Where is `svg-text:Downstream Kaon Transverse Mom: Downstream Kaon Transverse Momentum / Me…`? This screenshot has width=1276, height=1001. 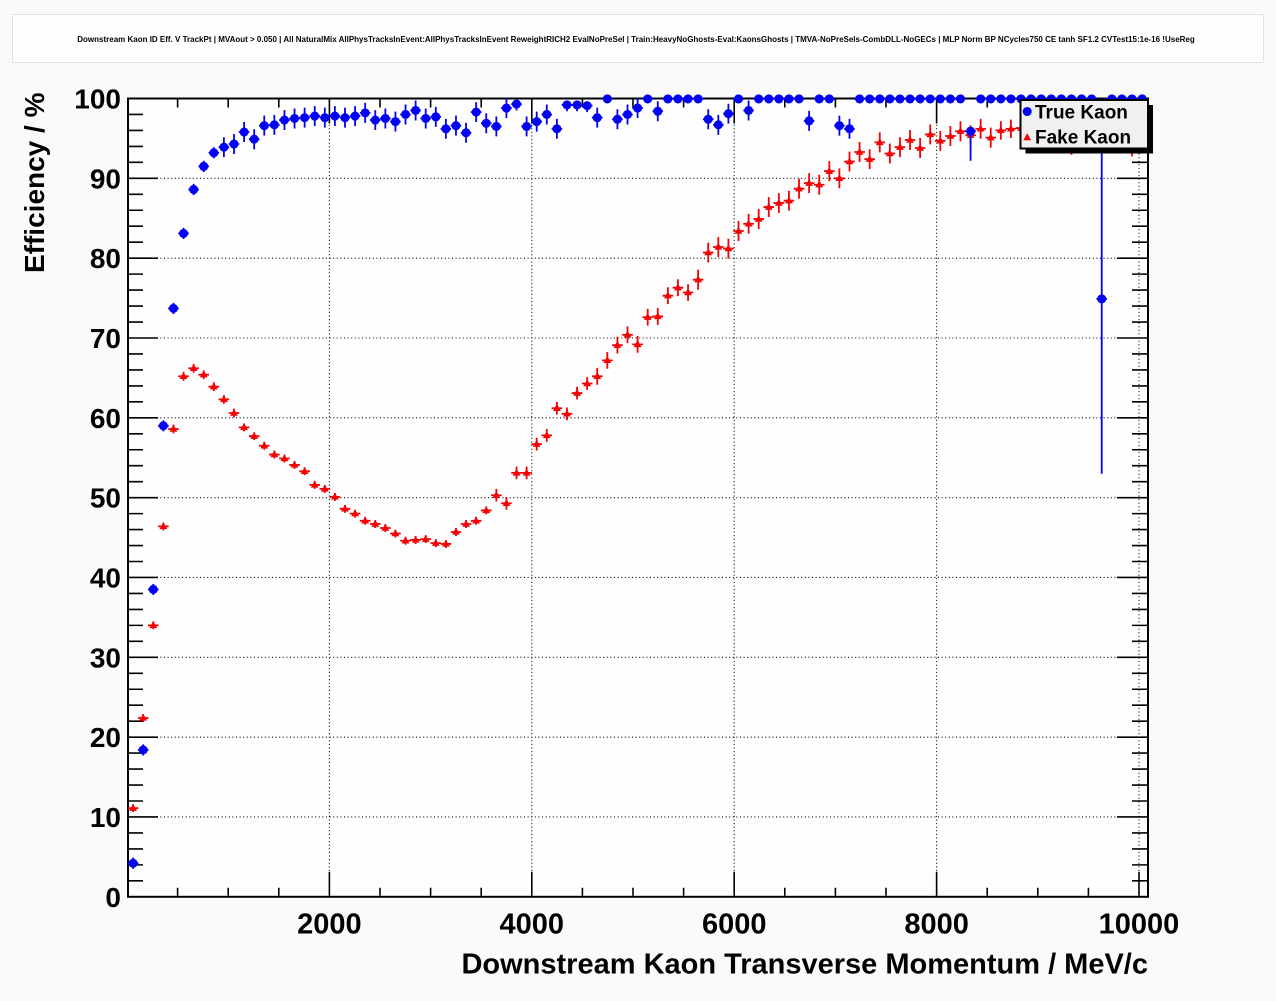
svg-text:Downstream Kaon Transverse Mom: Downstream Kaon Transverse Momentum / Me… is located at coordinates (804, 965).